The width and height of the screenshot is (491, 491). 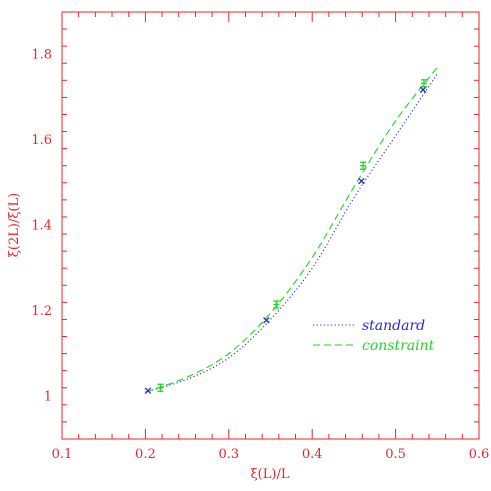 What do you see at coordinates (41, 311) in the screenshot?
I see `y-tick-label: 1.2` at bounding box center [41, 311].